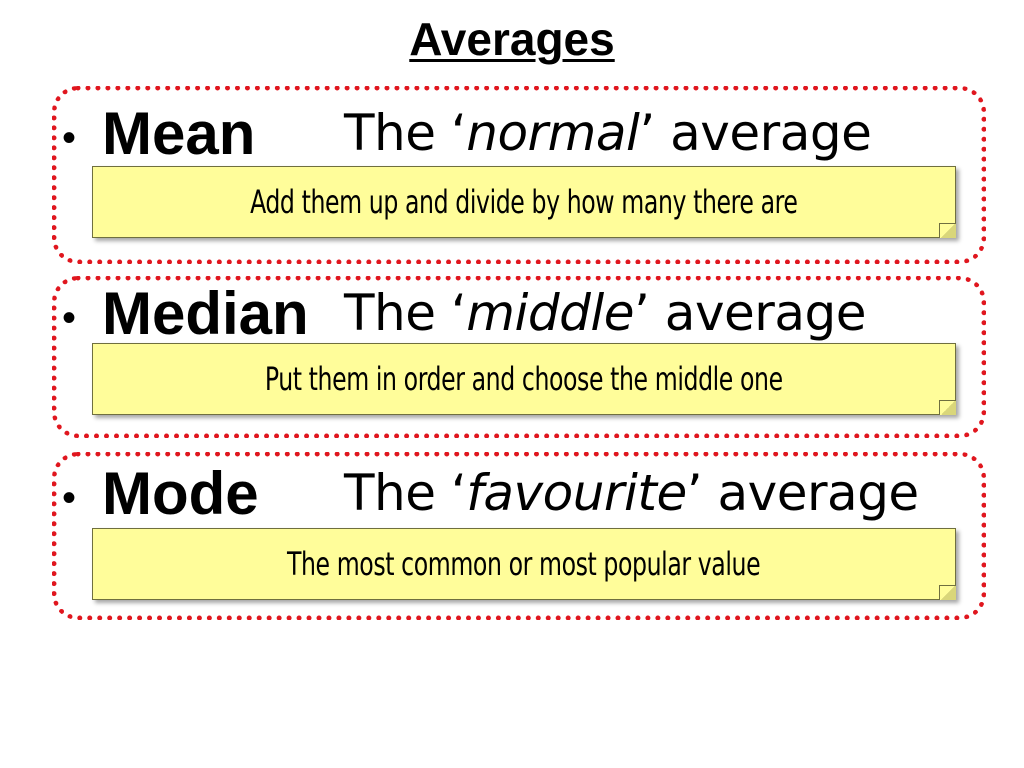  Describe the element at coordinates (802, 493) in the screenshot. I see `desc-mode-suffix: ’ average` at that location.